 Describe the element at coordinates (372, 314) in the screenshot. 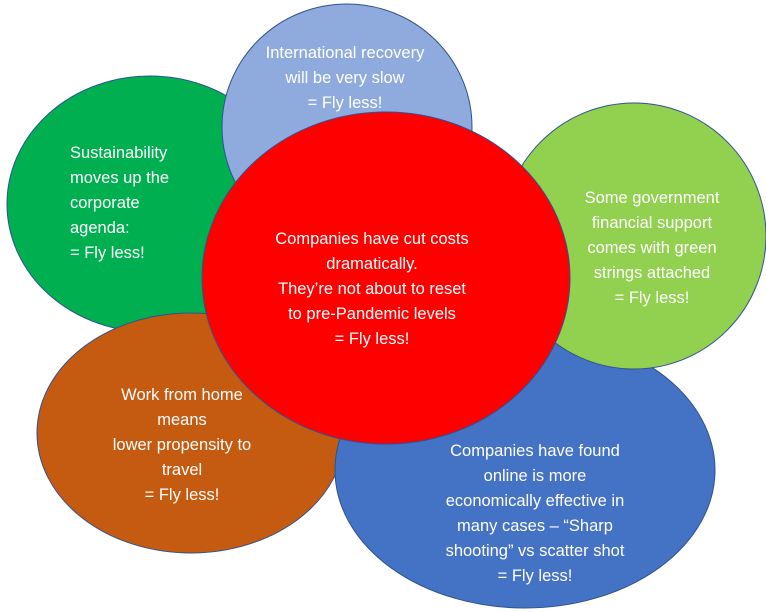

I see `bubble-text-line: to pre-Pandemic levels` at that location.